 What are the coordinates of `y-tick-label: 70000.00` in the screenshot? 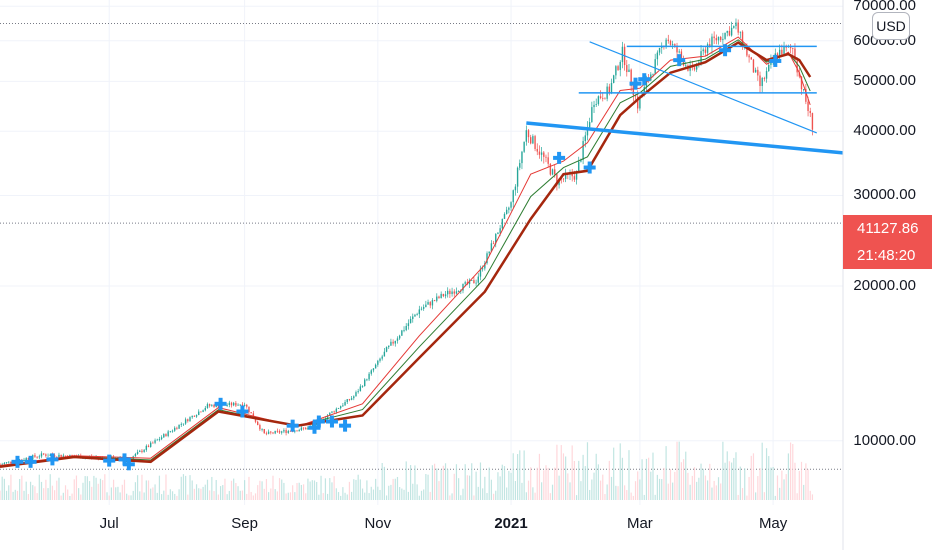 It's located at (884, 7).